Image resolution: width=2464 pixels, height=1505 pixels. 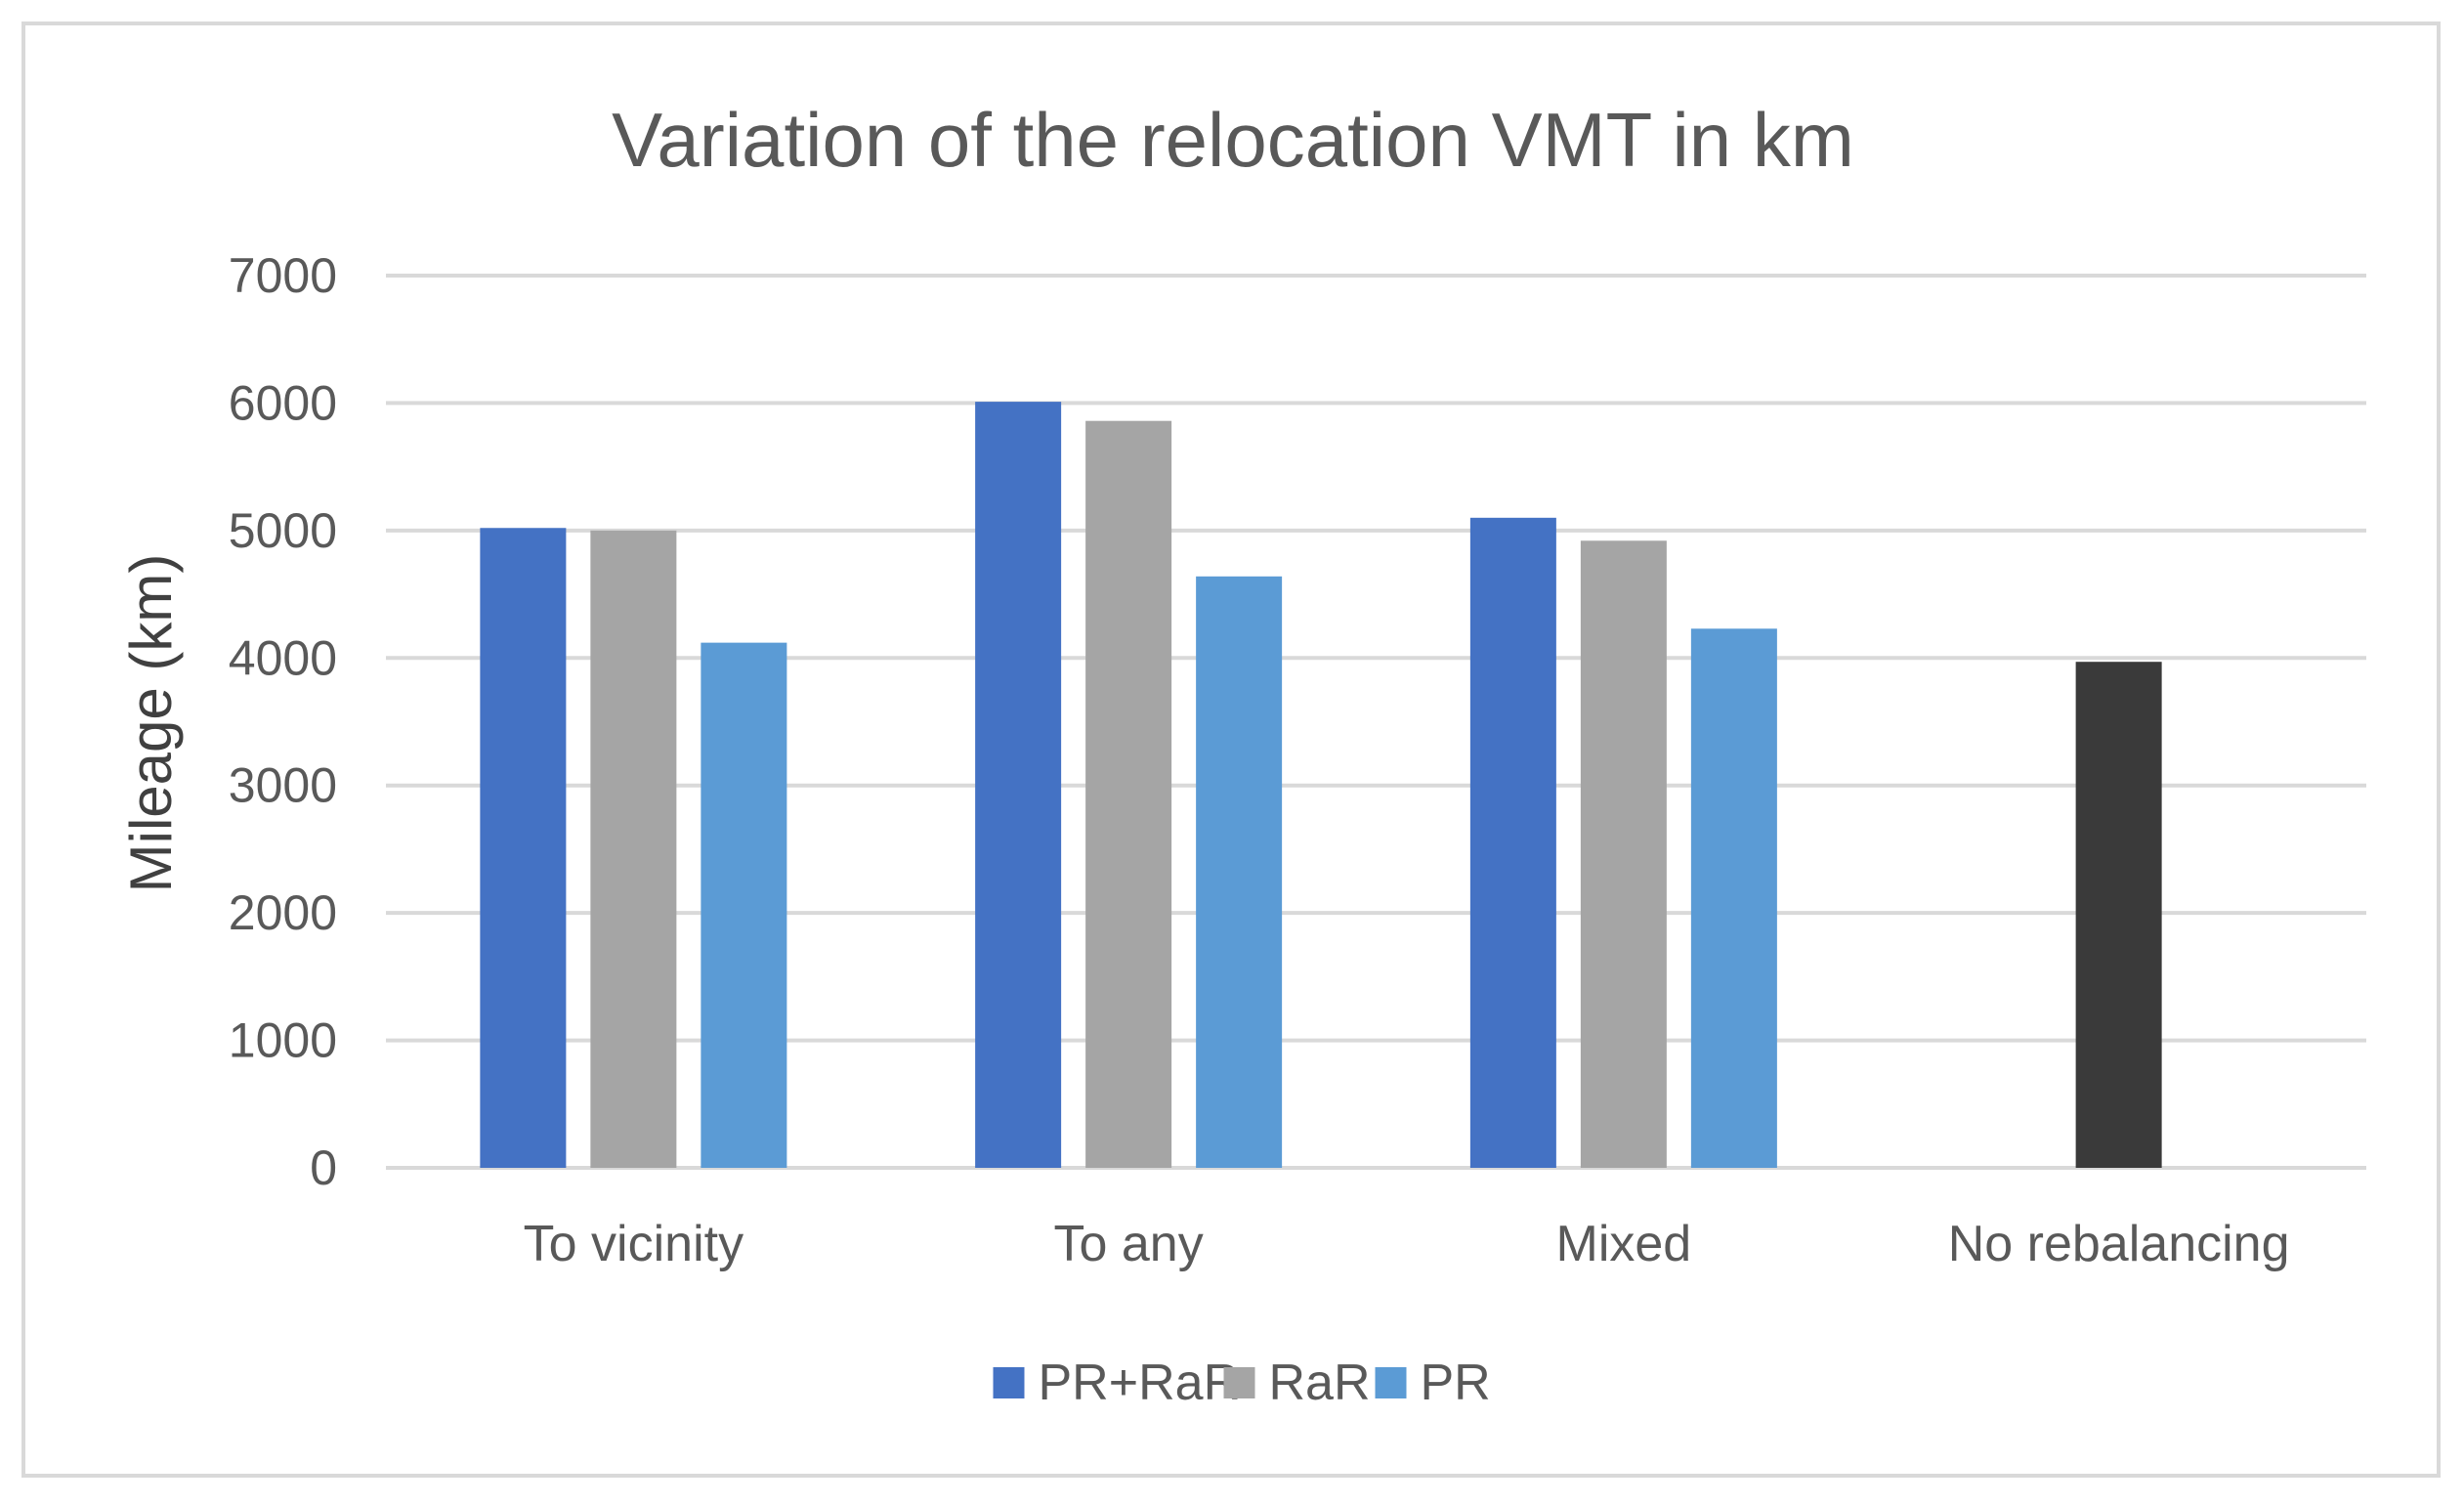 What do you see at coordinates (1512, 842) in the screenshot?
I see `bar-pr-rar-mixed` at bounding box center [1512, 842].